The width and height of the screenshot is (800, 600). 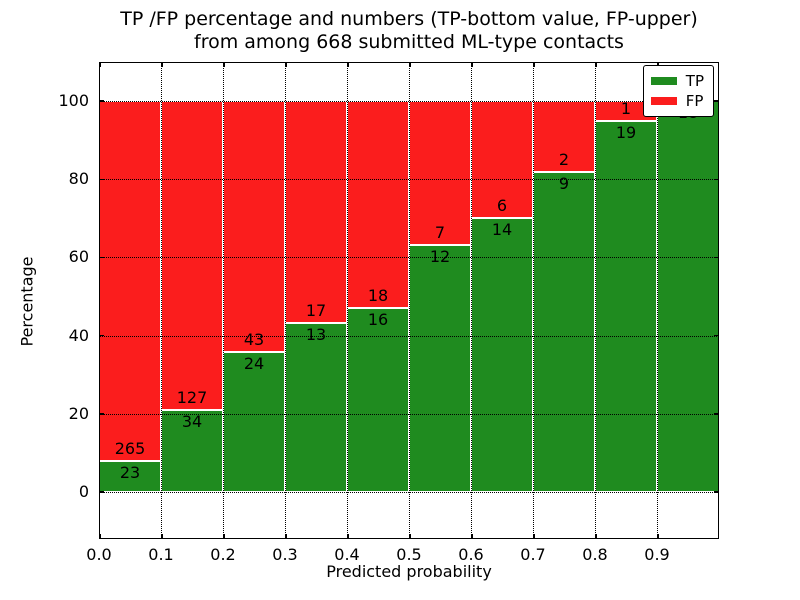 What do you see at coordinates (694, 81) in the screenshot?
I see `legend-label-tp: TP` at bounding box center [694, 81].